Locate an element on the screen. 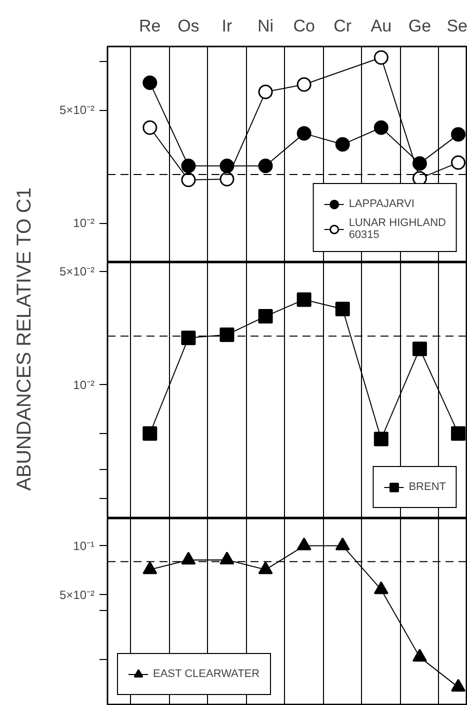  y-tick-label: 10⁻¹ is located at coordinates (84, 545).